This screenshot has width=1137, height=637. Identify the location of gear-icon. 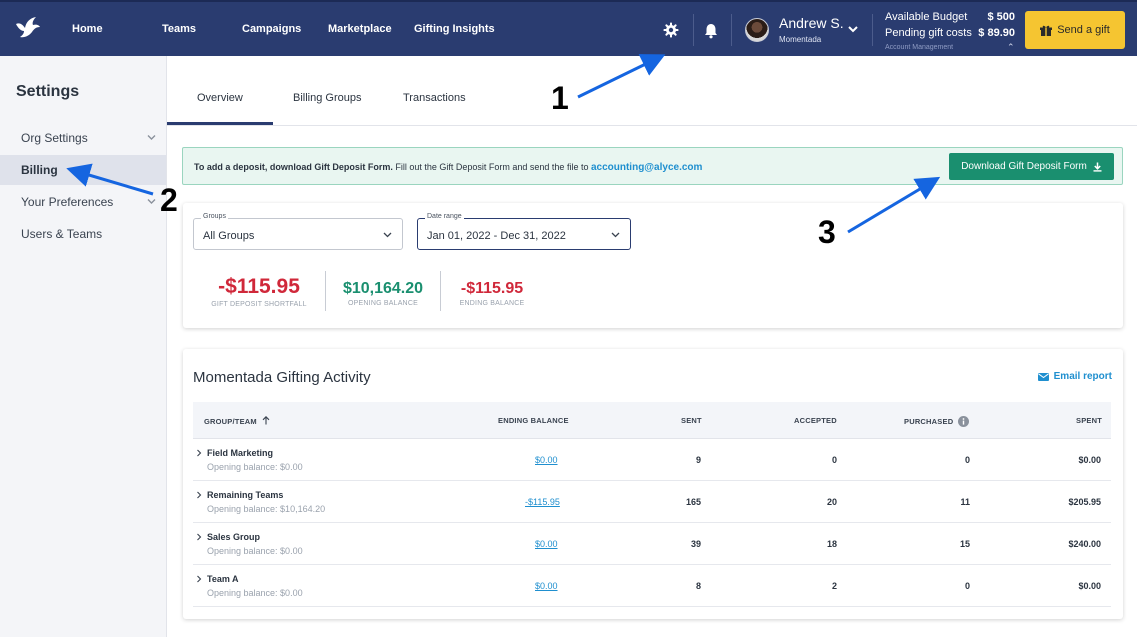
(671, 30).